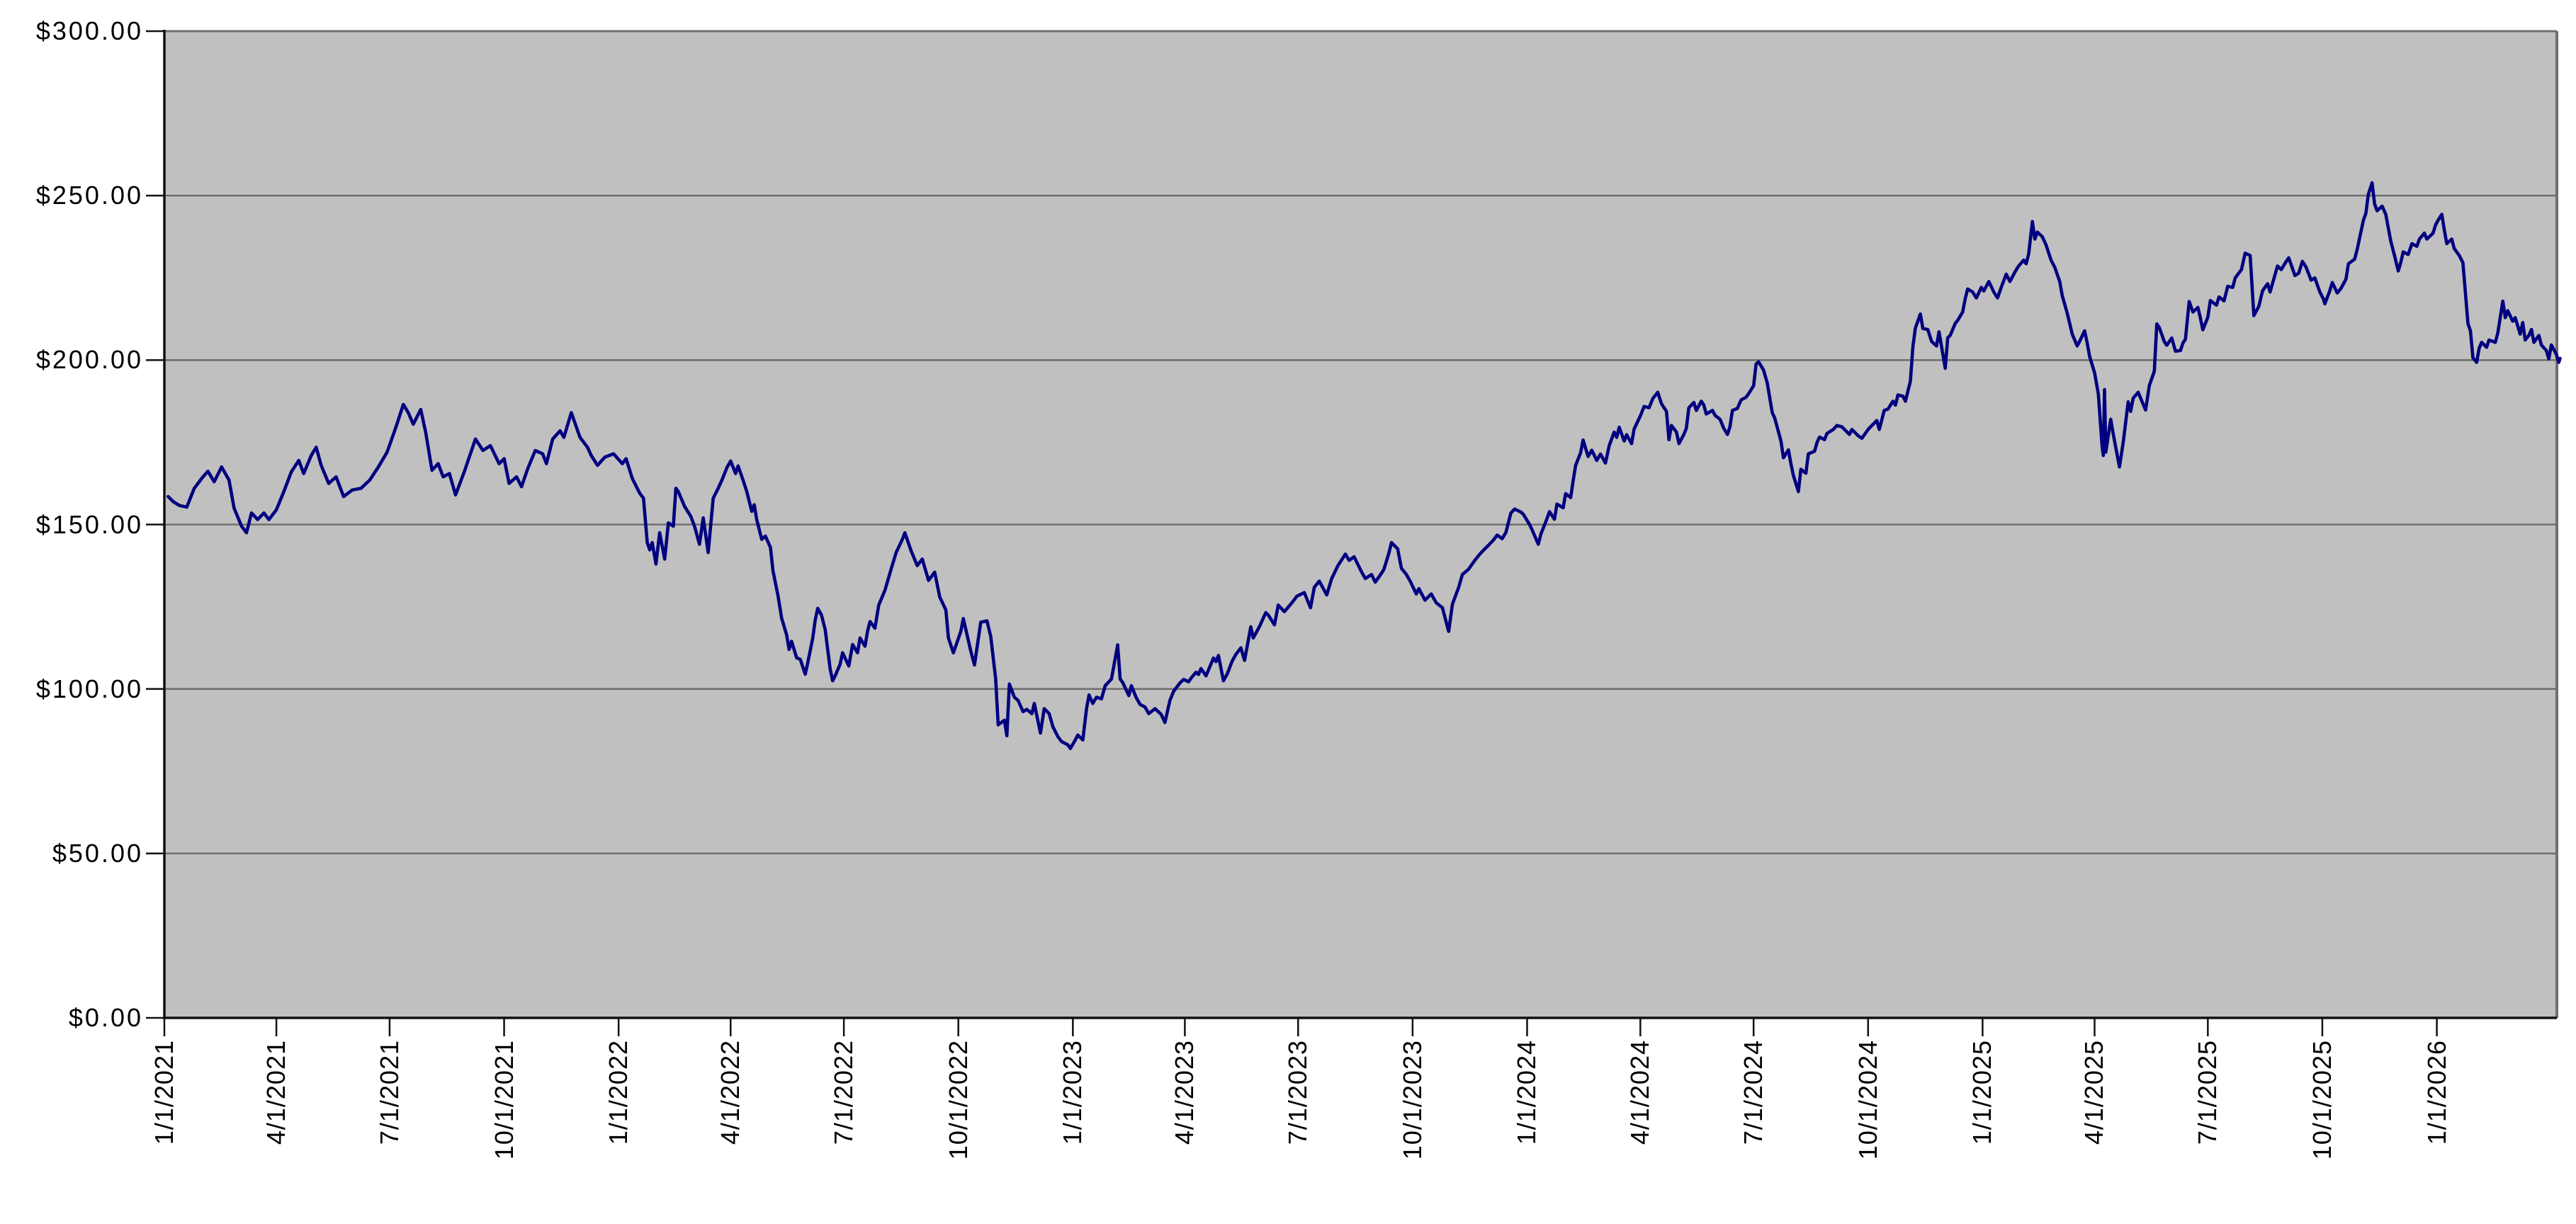  I want to click on y-axis-label: $50.00, so click(97, 853).